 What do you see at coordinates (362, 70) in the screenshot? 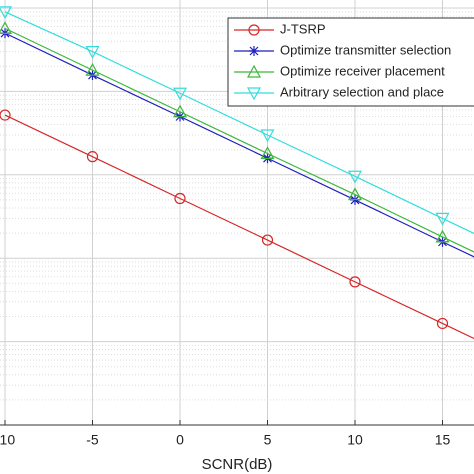
I see `legend-label: Optimize receiver placement` at bounding box center [362, 70].